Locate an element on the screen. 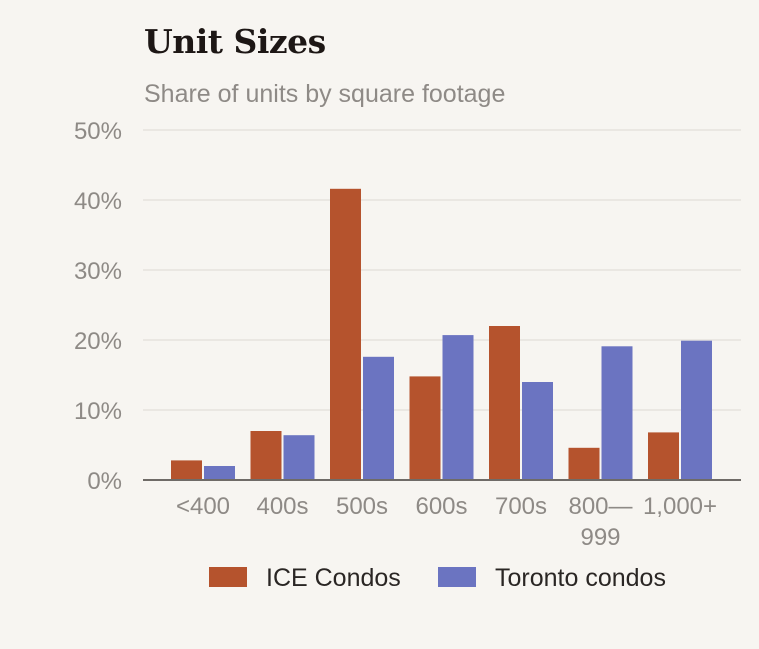 The width and height of the screenshot is (759, 649). x-tick-label: 999 is located at coordinates (600, 537).